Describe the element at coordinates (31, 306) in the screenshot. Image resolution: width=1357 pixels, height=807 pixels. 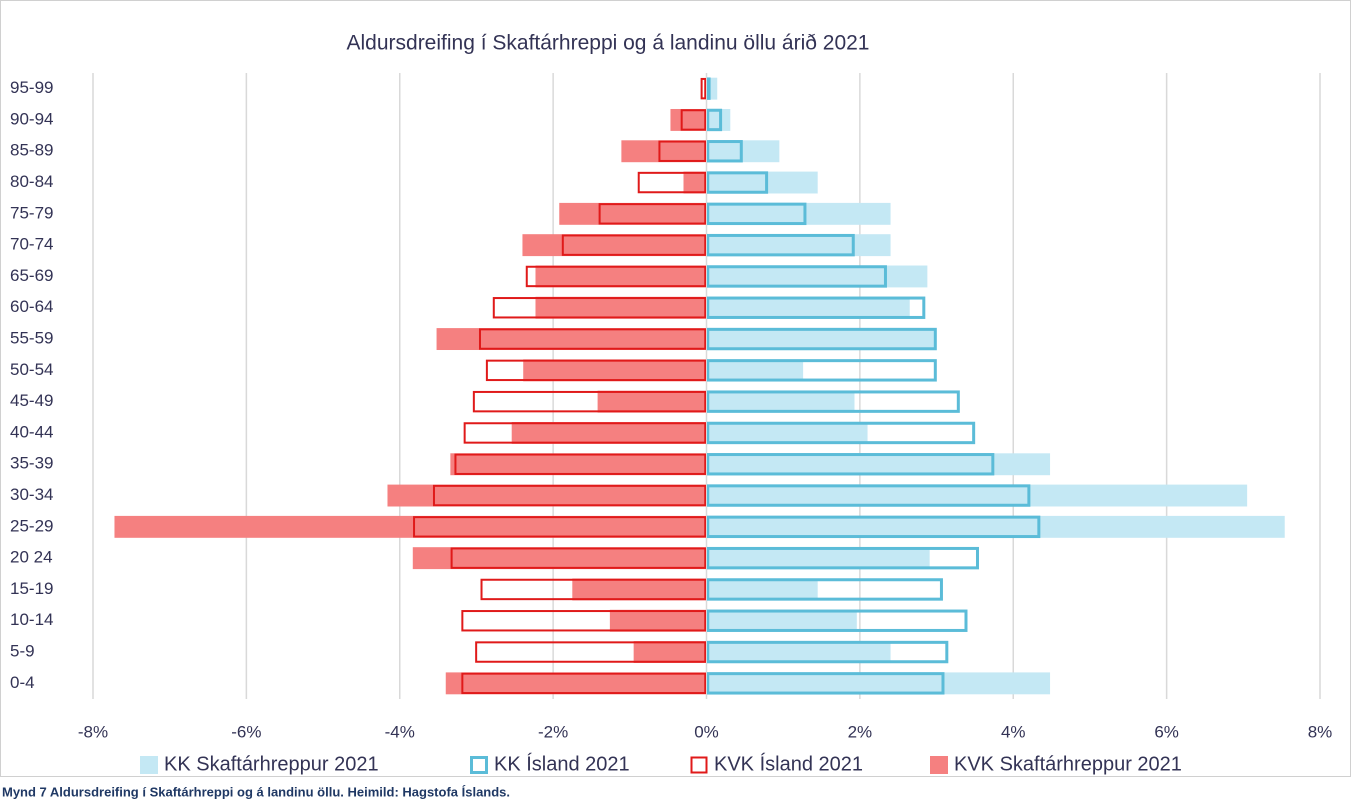
I see `y-tick-label: 60-64` at that location.